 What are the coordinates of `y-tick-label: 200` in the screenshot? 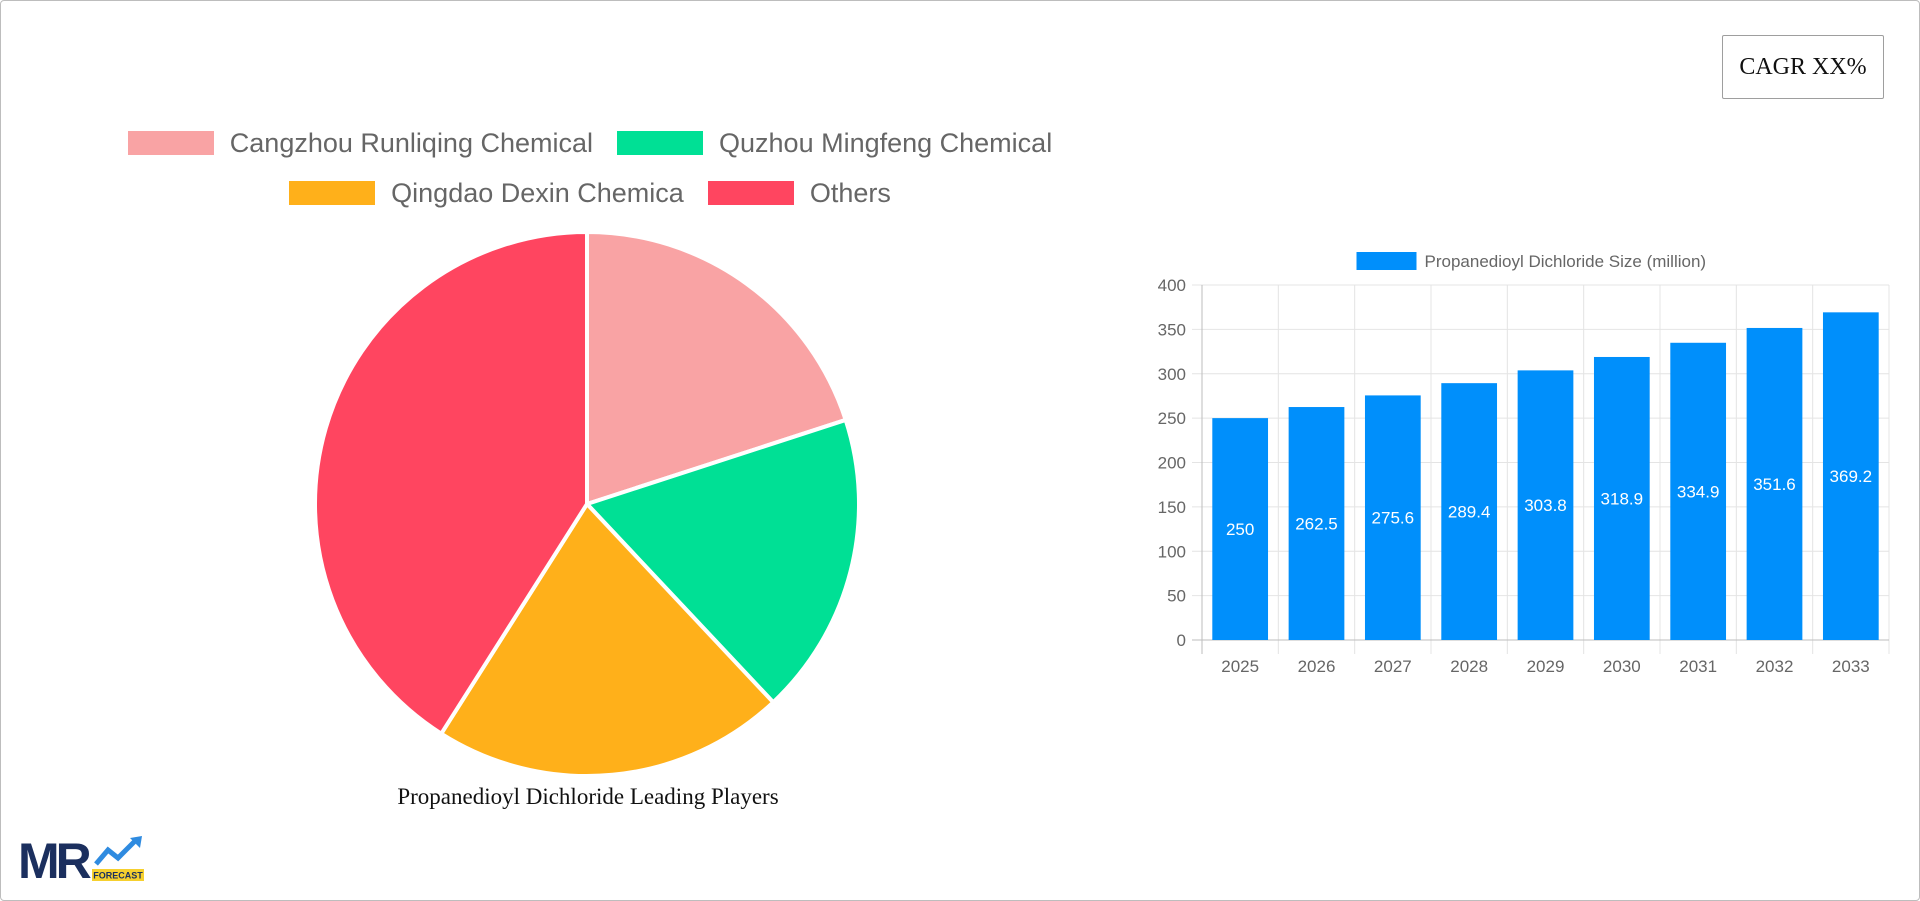 It's located at (1172, 463).